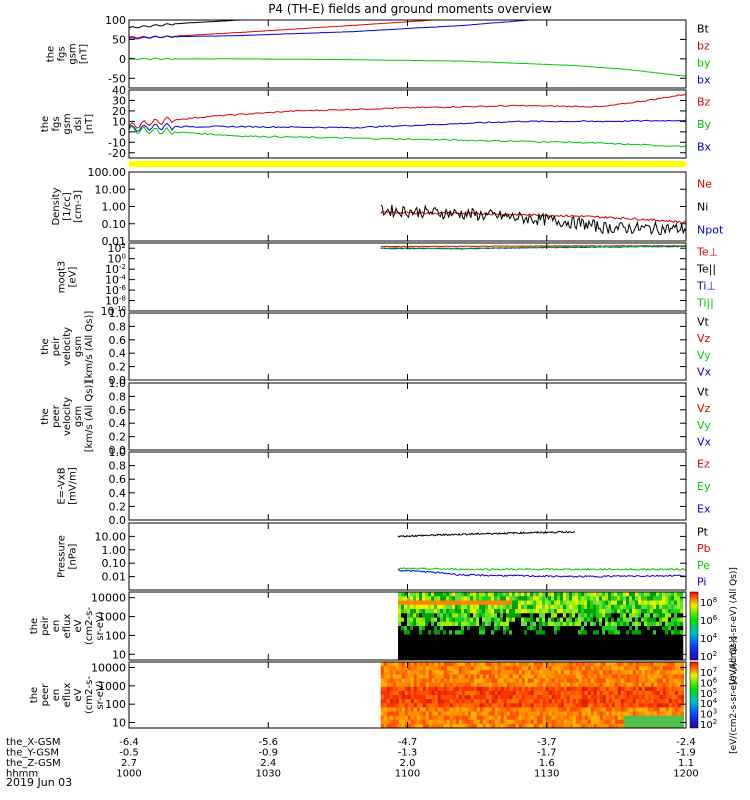  I want to click on legend-ez: Ez, so click(703, 463).